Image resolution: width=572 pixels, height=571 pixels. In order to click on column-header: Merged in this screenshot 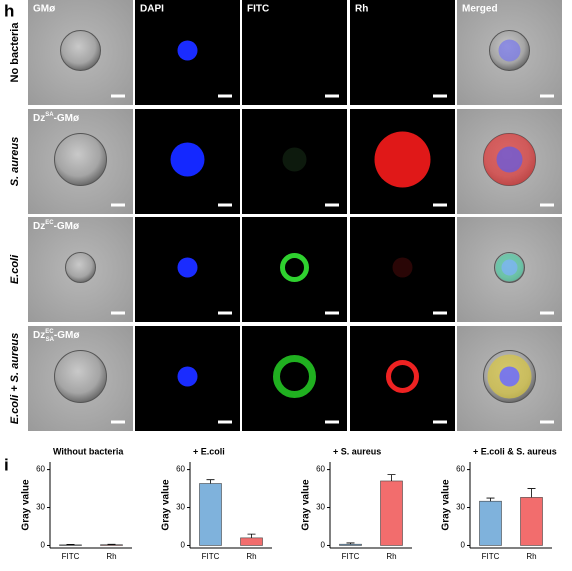, I will do `click(480, 9)`.